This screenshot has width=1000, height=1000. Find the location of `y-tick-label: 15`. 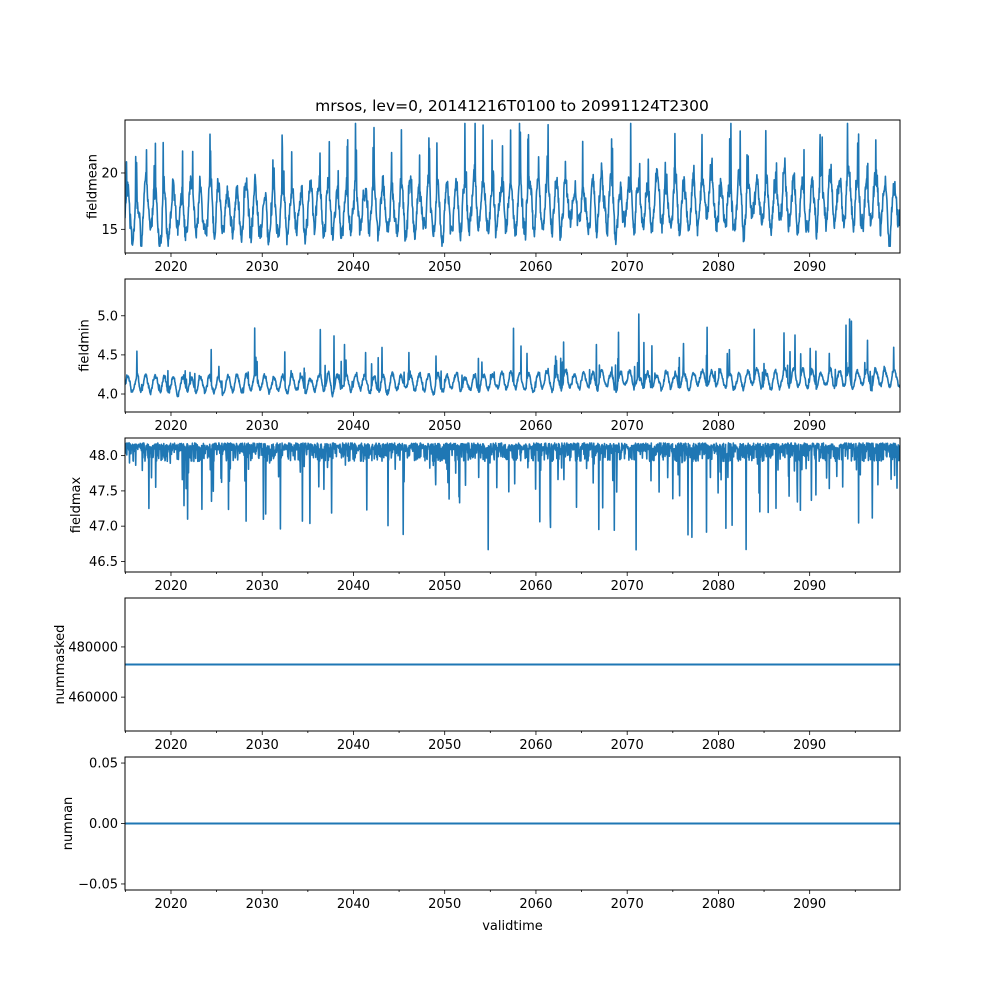

y-tick-label: 15 is located at coordinates (109, 230).